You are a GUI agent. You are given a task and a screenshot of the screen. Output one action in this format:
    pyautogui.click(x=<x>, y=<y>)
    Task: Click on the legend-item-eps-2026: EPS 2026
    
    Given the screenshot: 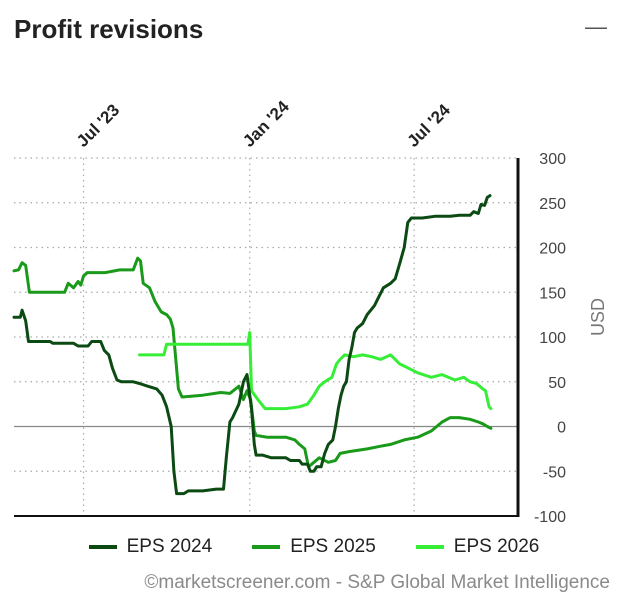 What is the action you would take?
    pyautogui.click(x=477, y=547)
    